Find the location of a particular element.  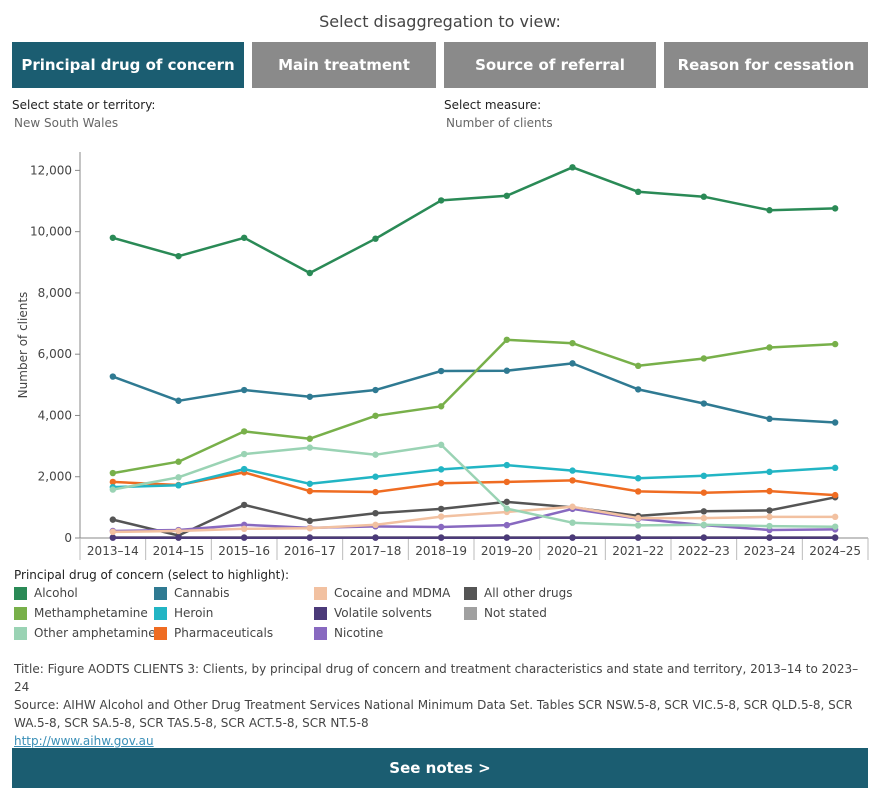

legend-label: Other amphetamines is located at coordinates (98, 633).